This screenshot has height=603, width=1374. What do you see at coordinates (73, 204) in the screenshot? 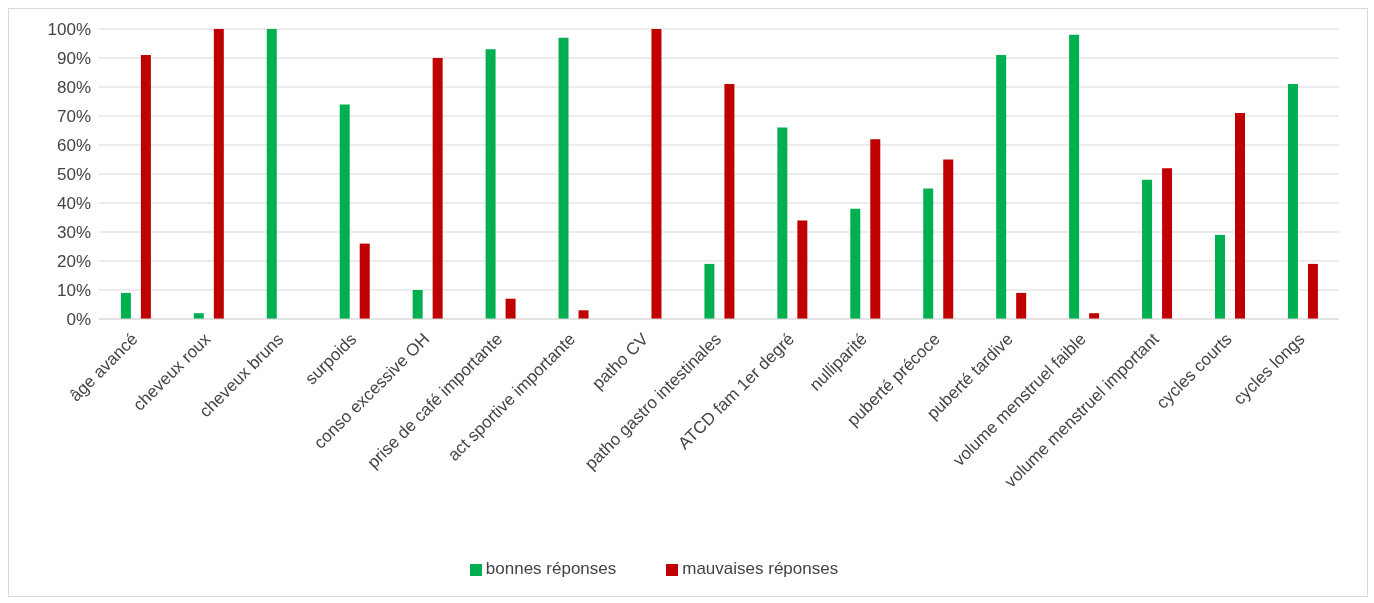
I see `y-tick-label: 40%` at bounding box center [73, 204].